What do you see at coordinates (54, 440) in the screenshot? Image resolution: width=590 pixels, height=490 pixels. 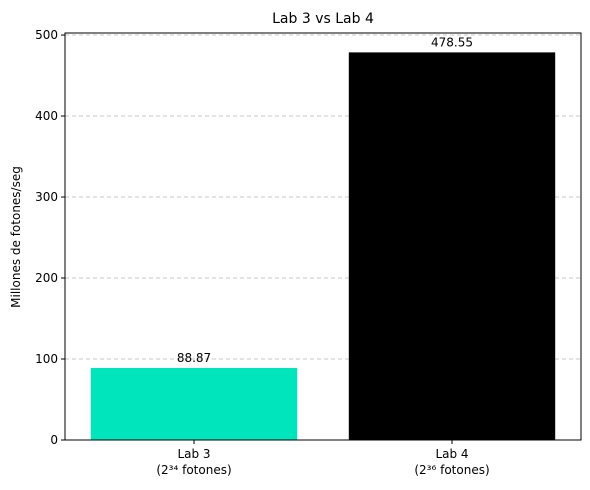 I see `y-tick-label: 0` at bounding box center [54, 440].